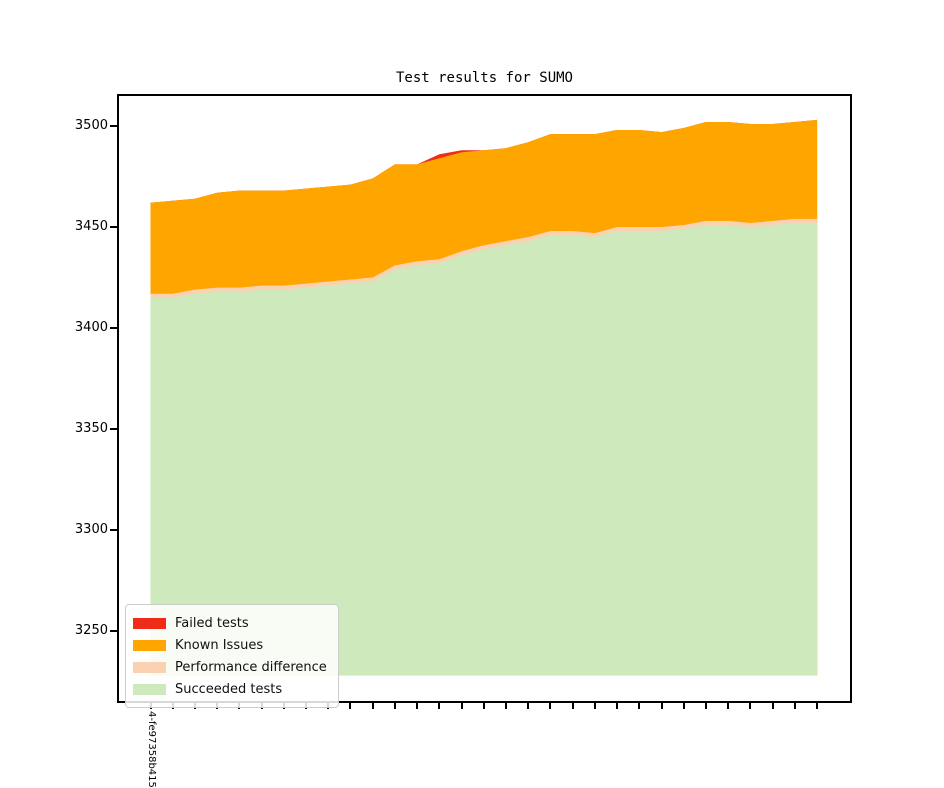 This screenshot has height=788, width=944. I want to click on y-tick-label: 3450, so click(91, 226).